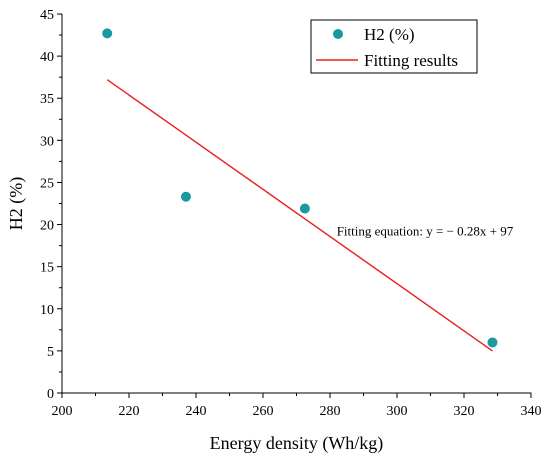 This screenshot has width=550, height=458. Describe the element at coordinates (397, 411) in the screenshot. I see `x-tick-label: 300` at that location.